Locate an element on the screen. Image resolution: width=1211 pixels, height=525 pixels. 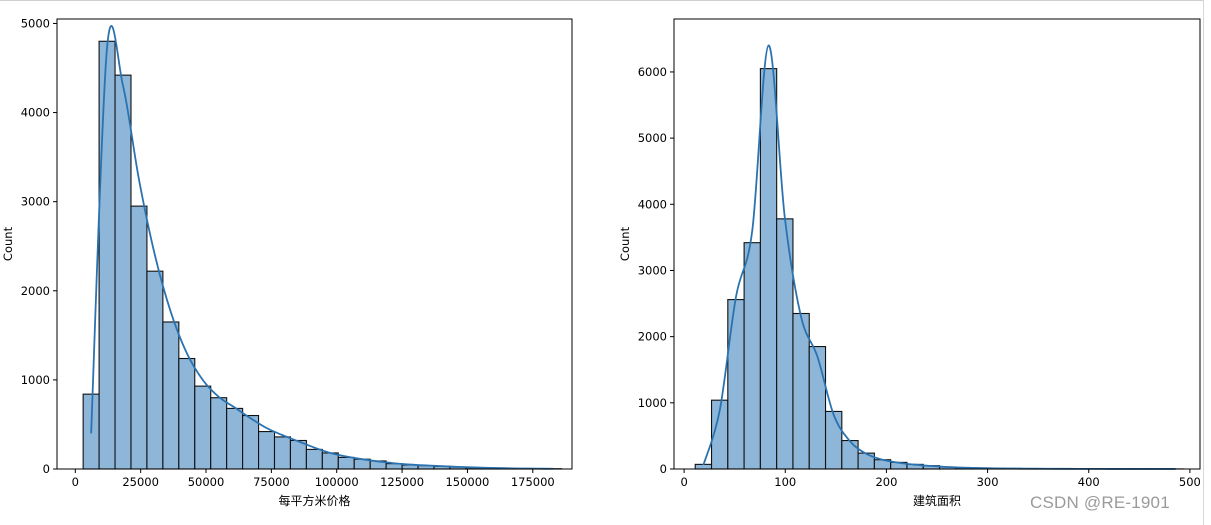
x-tick-label: 125000 is located at coordinates (402, 482).